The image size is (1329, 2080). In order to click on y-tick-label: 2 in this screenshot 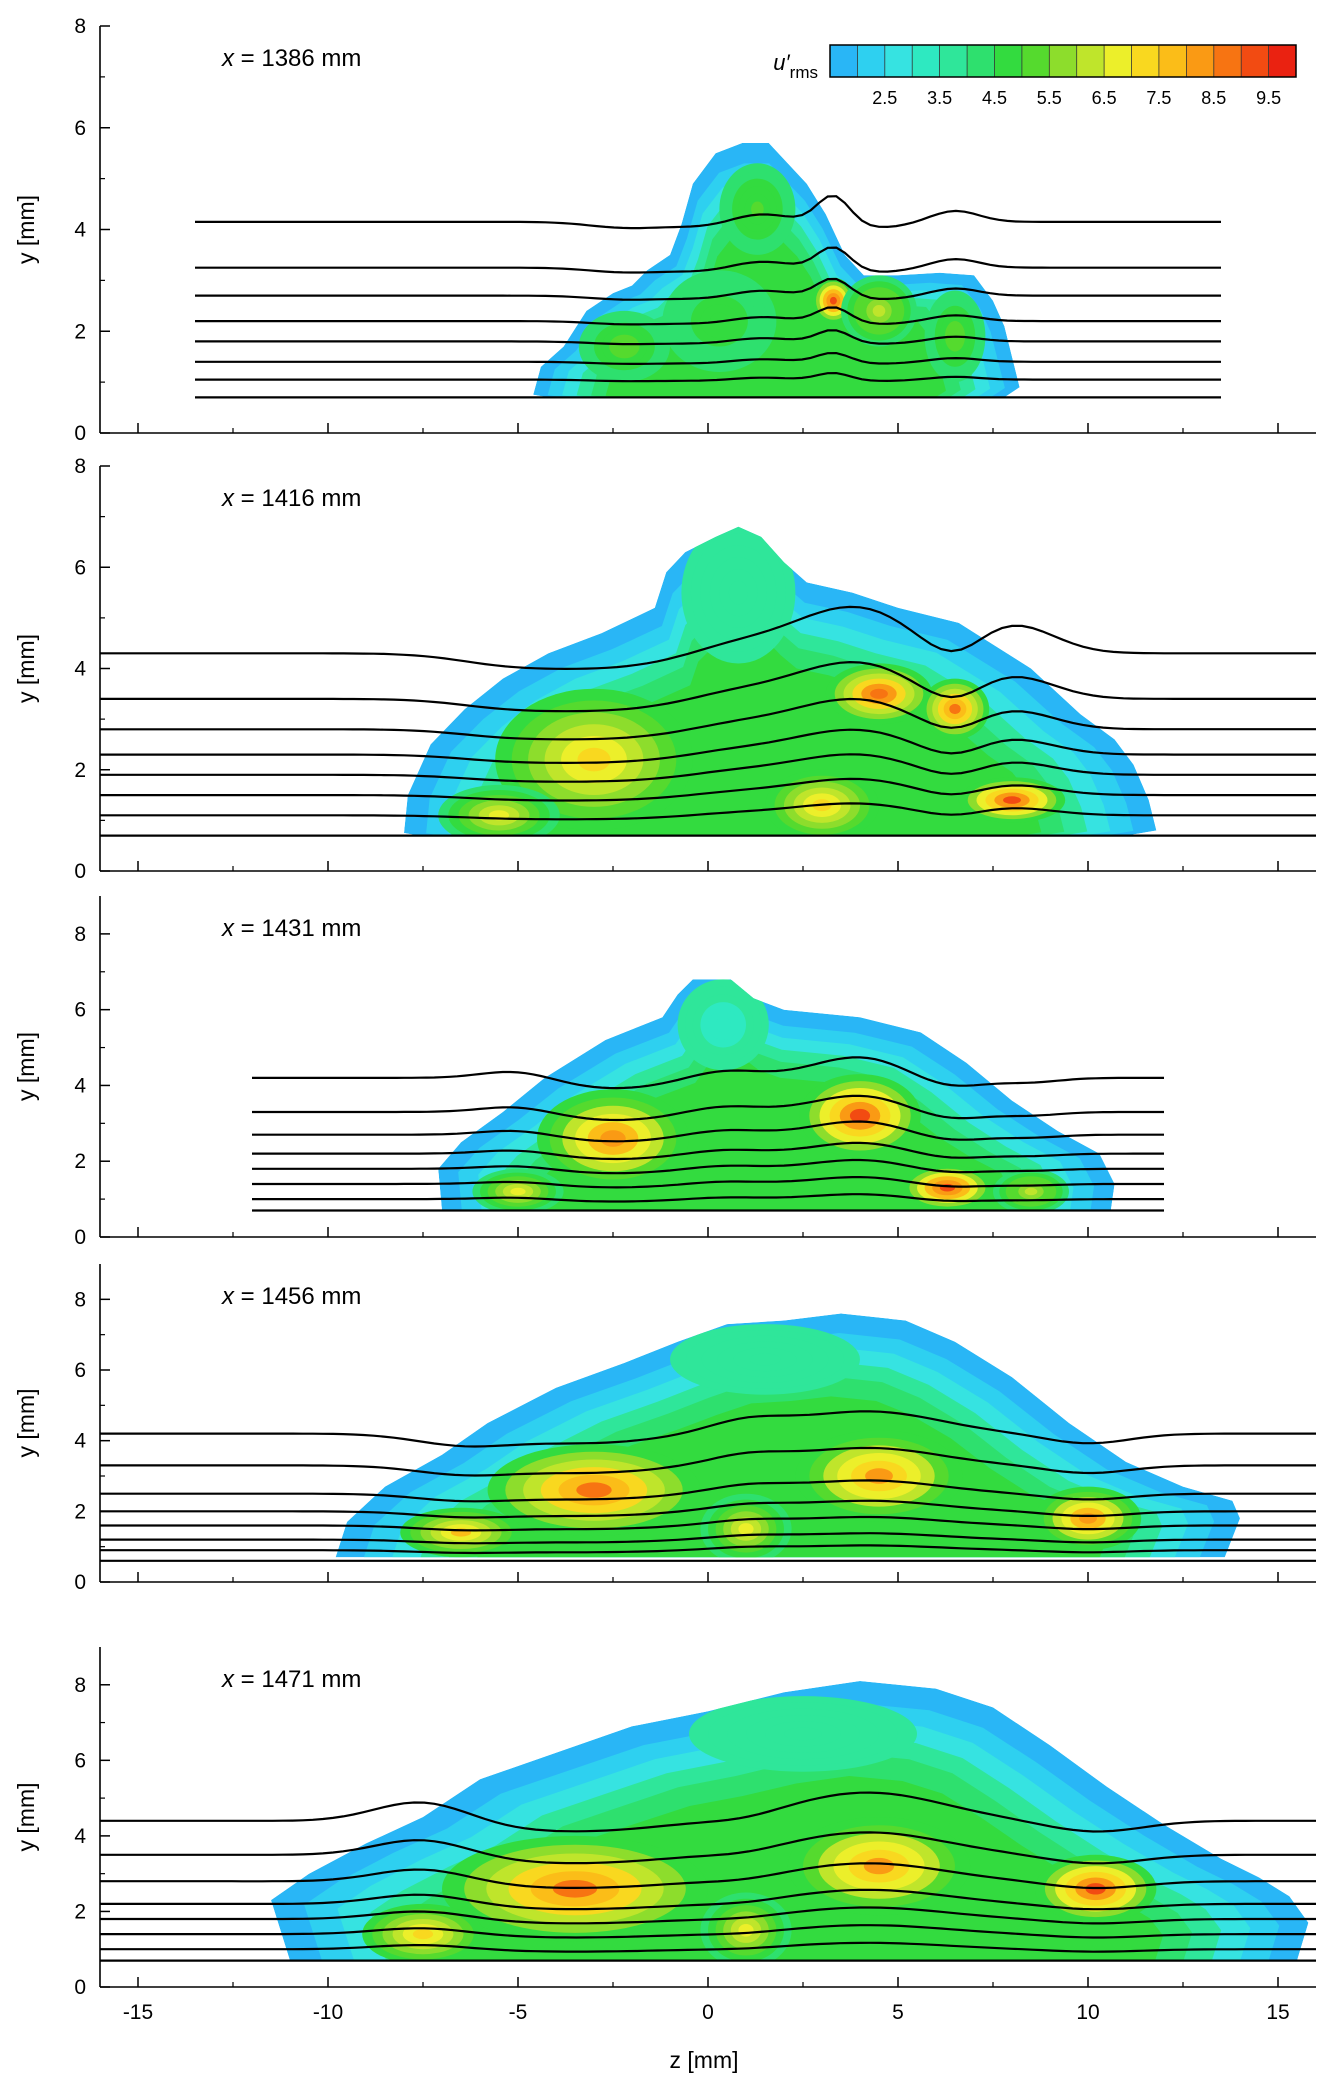, I will do `click(80, 331)`.